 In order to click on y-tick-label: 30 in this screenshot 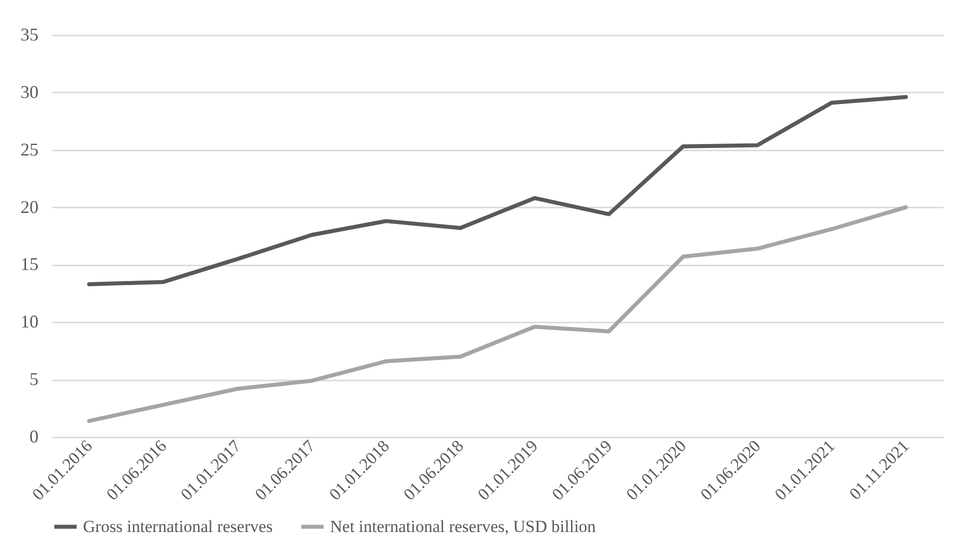, I will do `click(29, 92)`.